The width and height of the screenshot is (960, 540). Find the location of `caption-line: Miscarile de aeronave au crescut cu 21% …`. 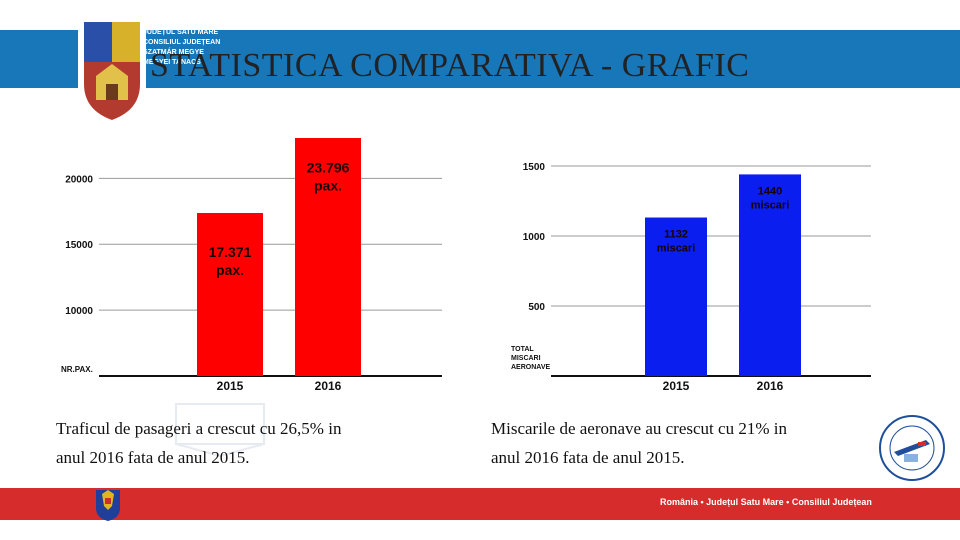

caption-line: Miscarile de aeronave au crescut cu 21% … is located at coordinates (639, 428).